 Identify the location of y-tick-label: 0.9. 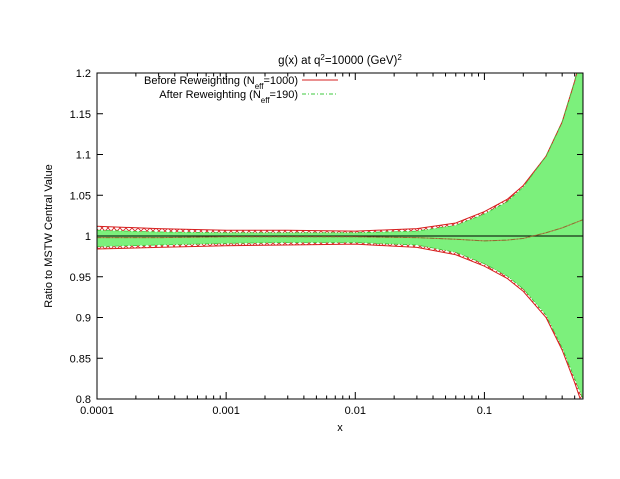
(83, 319).